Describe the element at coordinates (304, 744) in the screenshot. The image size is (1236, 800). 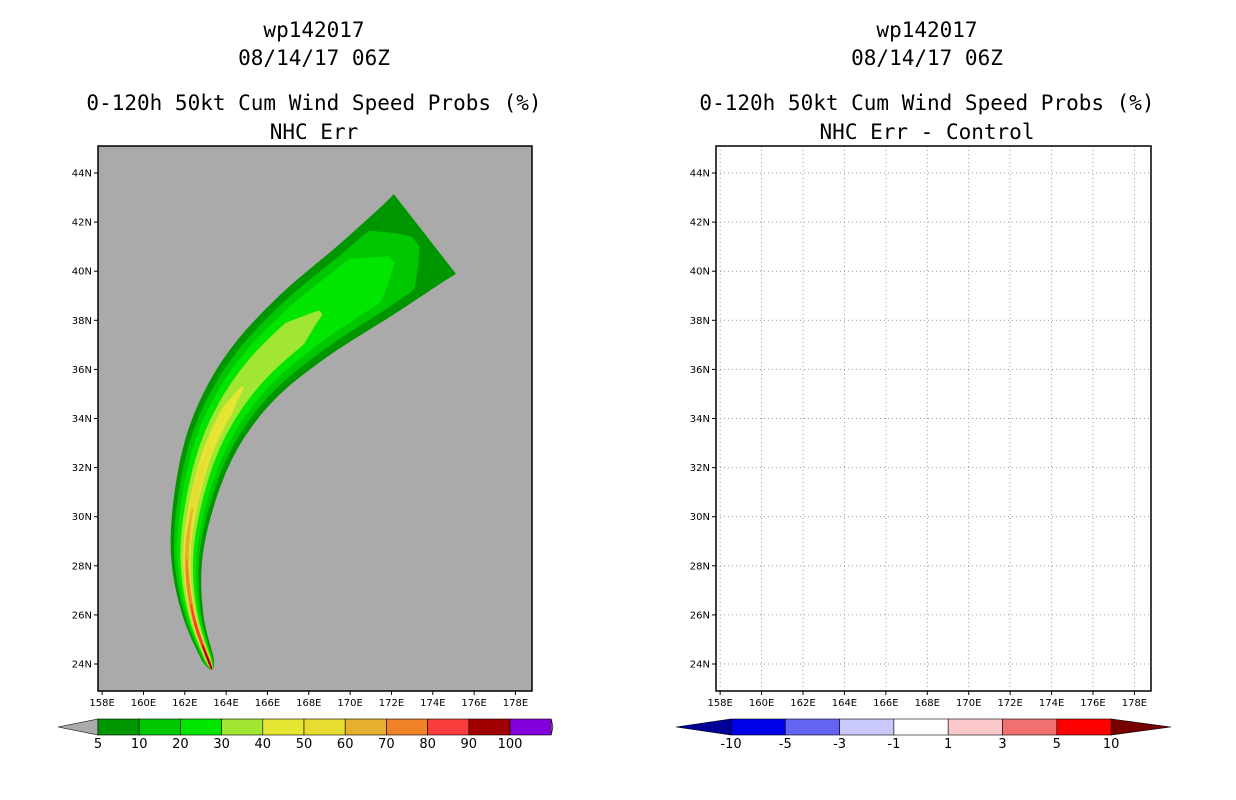
I see `colorbar-label: 50` at that location.